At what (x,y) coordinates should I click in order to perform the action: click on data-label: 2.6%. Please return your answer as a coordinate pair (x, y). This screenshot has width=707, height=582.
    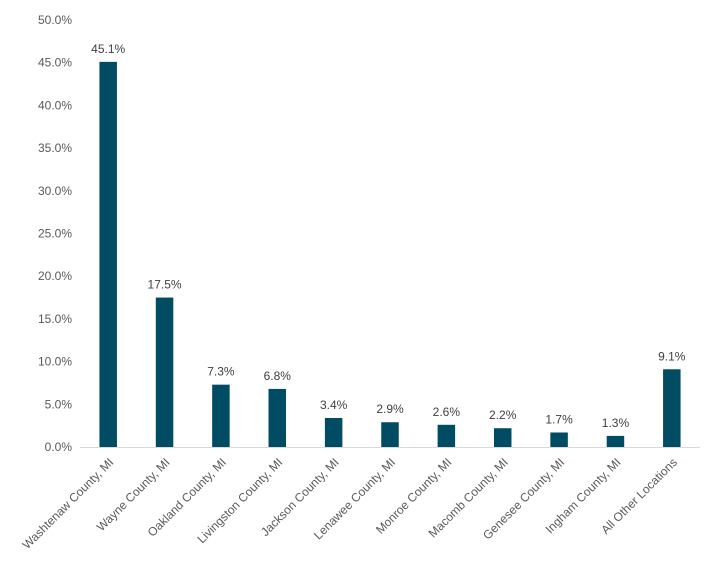
    Looking at the image, I should click on (447, 412).